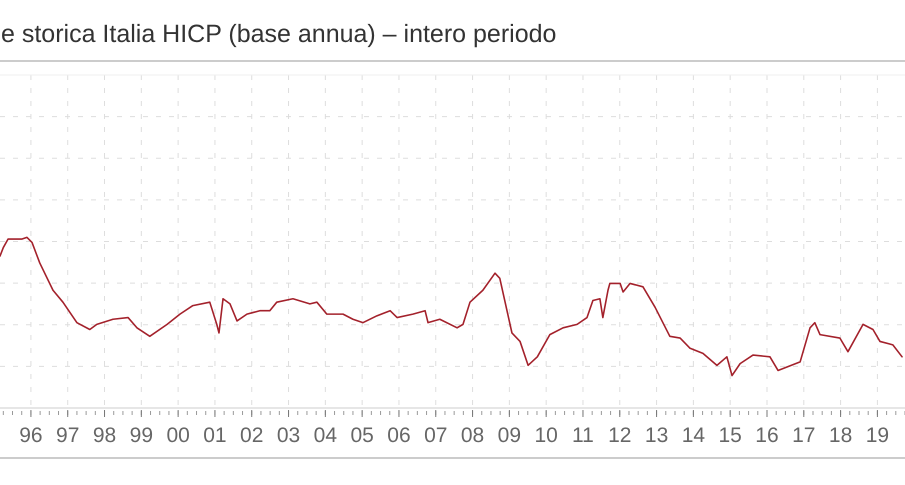 This screenshot has width=905, height=485. I want to click on x-tick-label: 00, so click(178, 435).